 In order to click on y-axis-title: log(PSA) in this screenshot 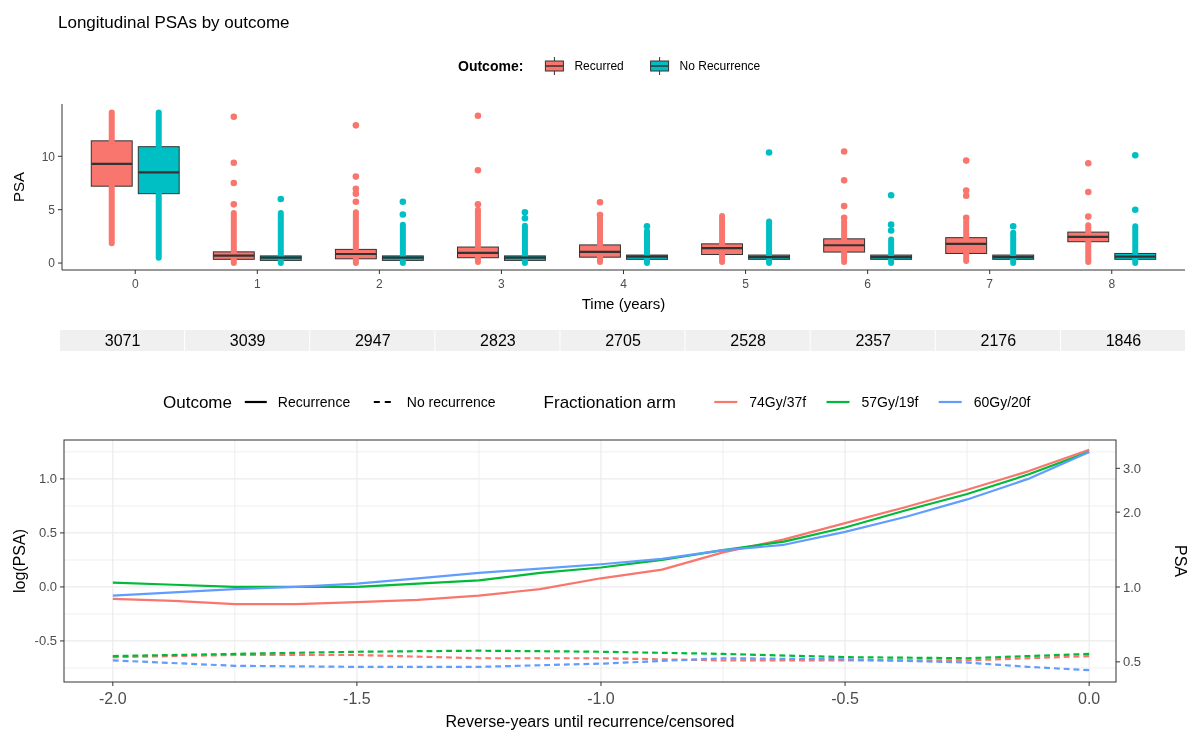, I will do `click(19, 561)`.